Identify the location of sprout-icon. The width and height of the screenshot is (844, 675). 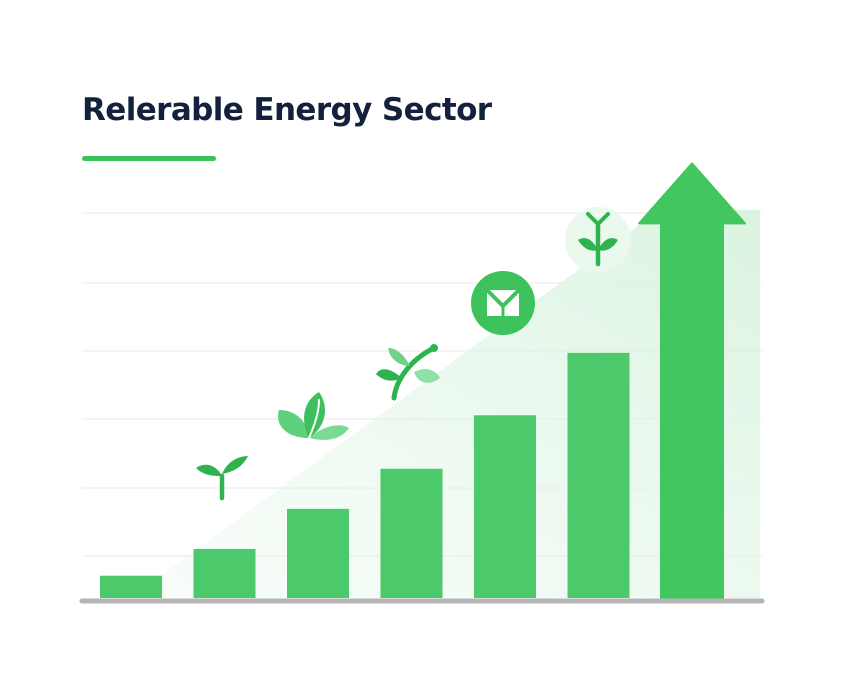
(222, 478).